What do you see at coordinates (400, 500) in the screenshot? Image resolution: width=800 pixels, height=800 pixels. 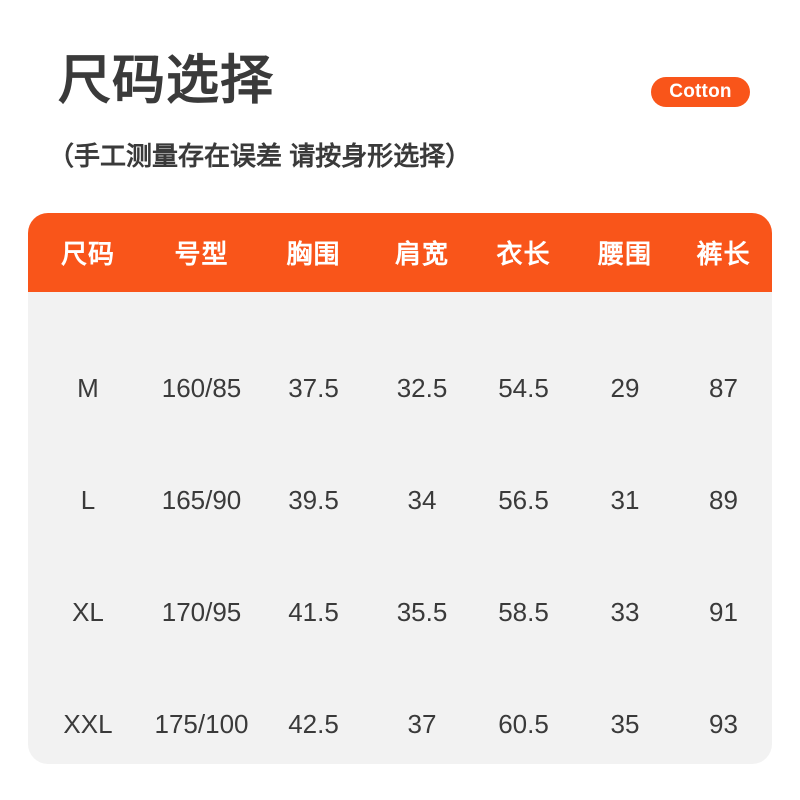 I see `table-row: L 165/90 39.5 34 56.5 31 89` at bounding box center [400, 500].